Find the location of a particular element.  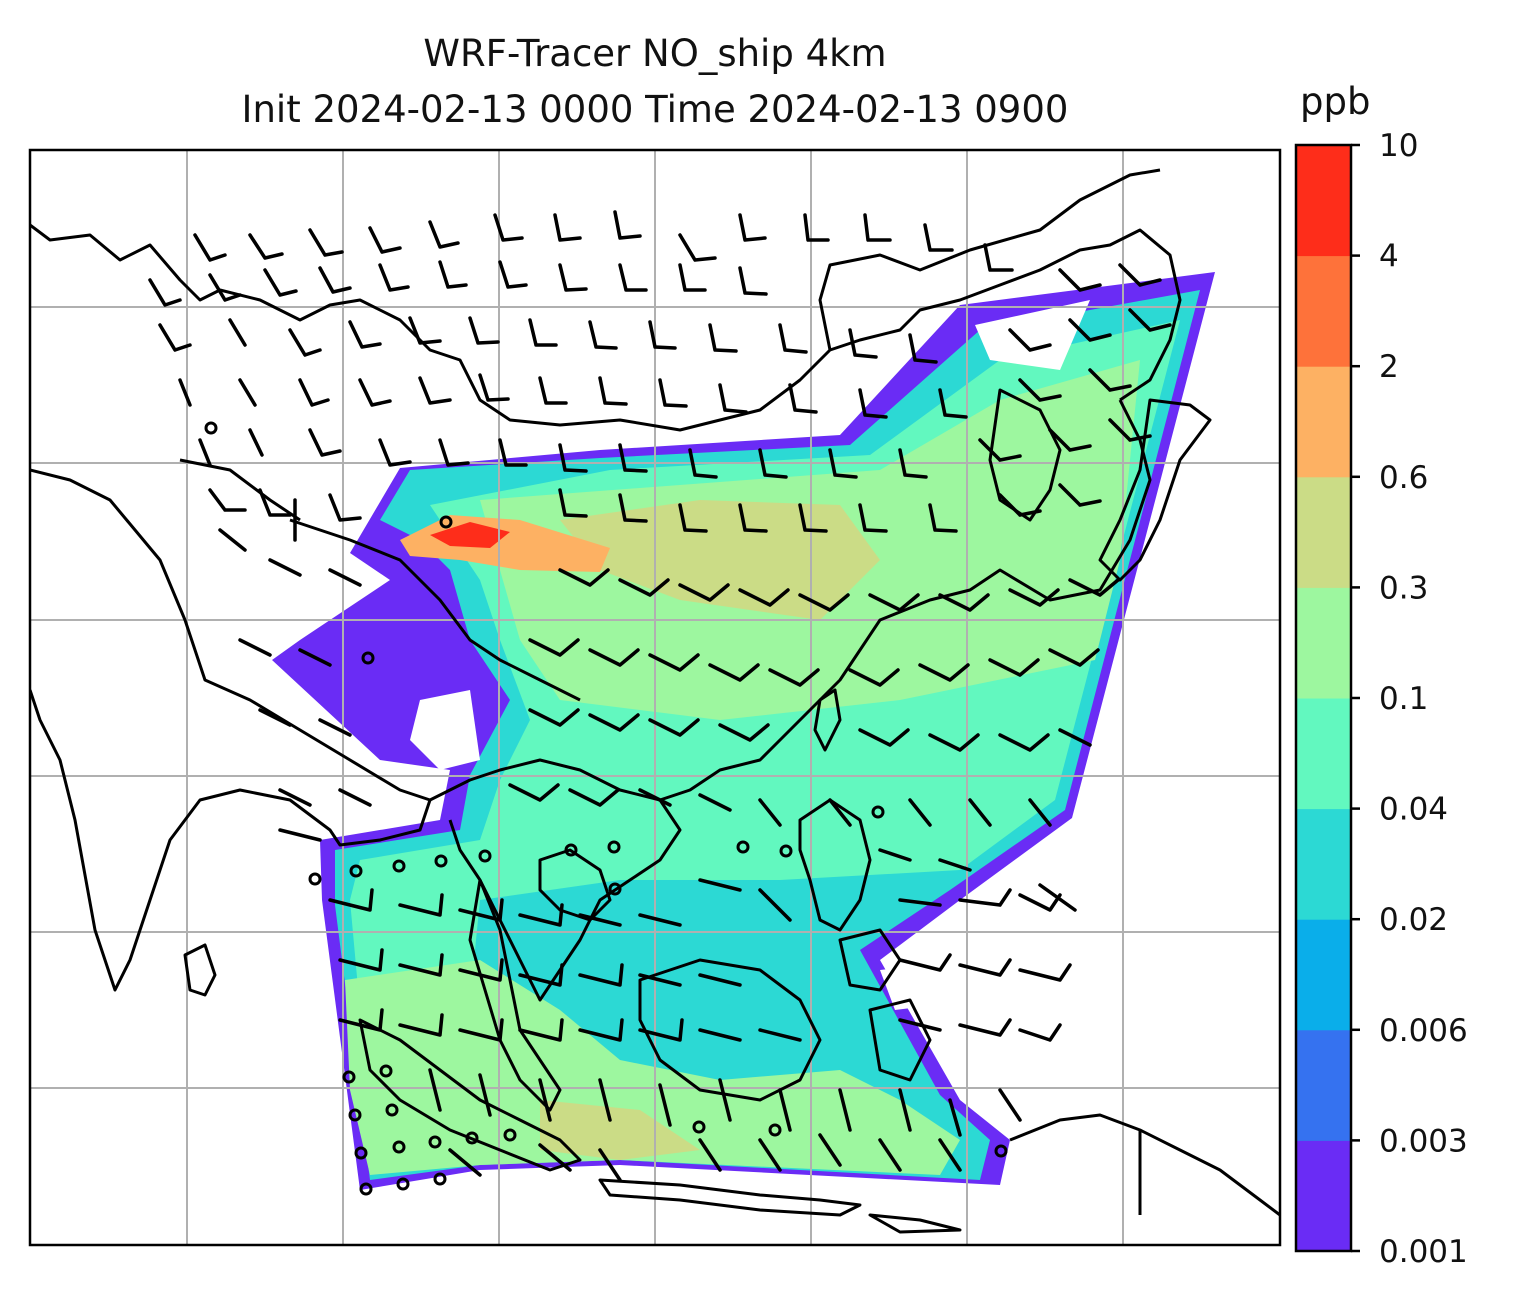

colorbar-tick-label: 0.001 is located at coordinates (1423, 1252).